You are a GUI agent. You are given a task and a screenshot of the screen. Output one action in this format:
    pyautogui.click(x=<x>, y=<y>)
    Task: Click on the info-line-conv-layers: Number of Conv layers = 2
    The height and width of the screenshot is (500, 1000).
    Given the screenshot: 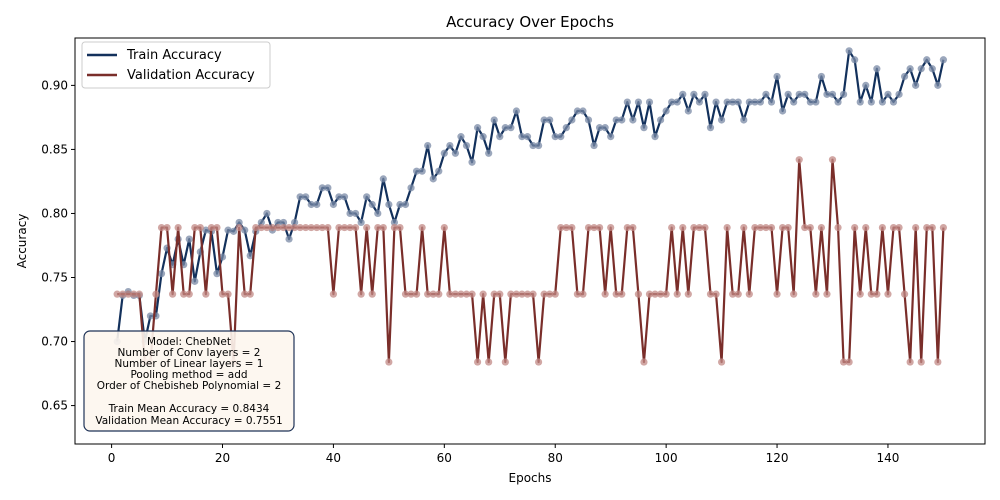 What is the action you would take?
    pyautogui.click(x=189, y=353)
    